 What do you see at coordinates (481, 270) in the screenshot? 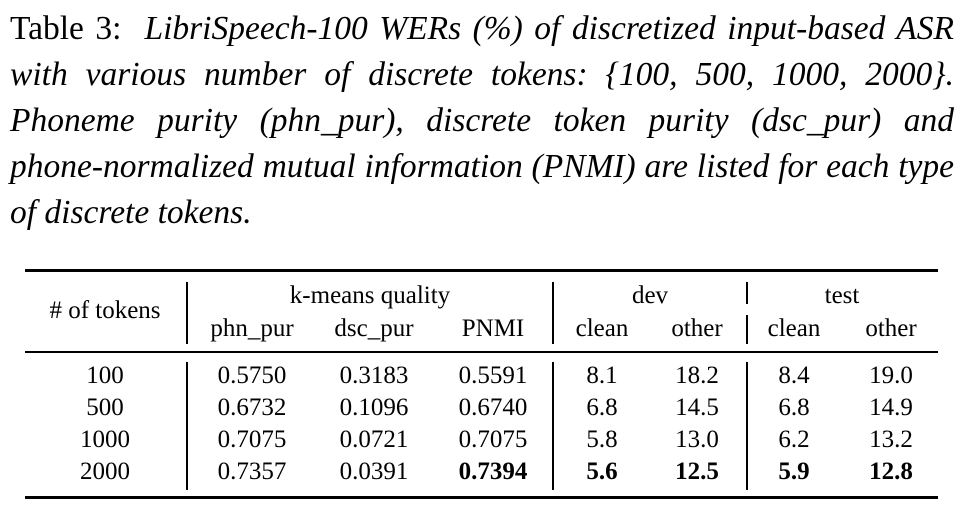
I see `top-rule` at bounding box center [481, 270].